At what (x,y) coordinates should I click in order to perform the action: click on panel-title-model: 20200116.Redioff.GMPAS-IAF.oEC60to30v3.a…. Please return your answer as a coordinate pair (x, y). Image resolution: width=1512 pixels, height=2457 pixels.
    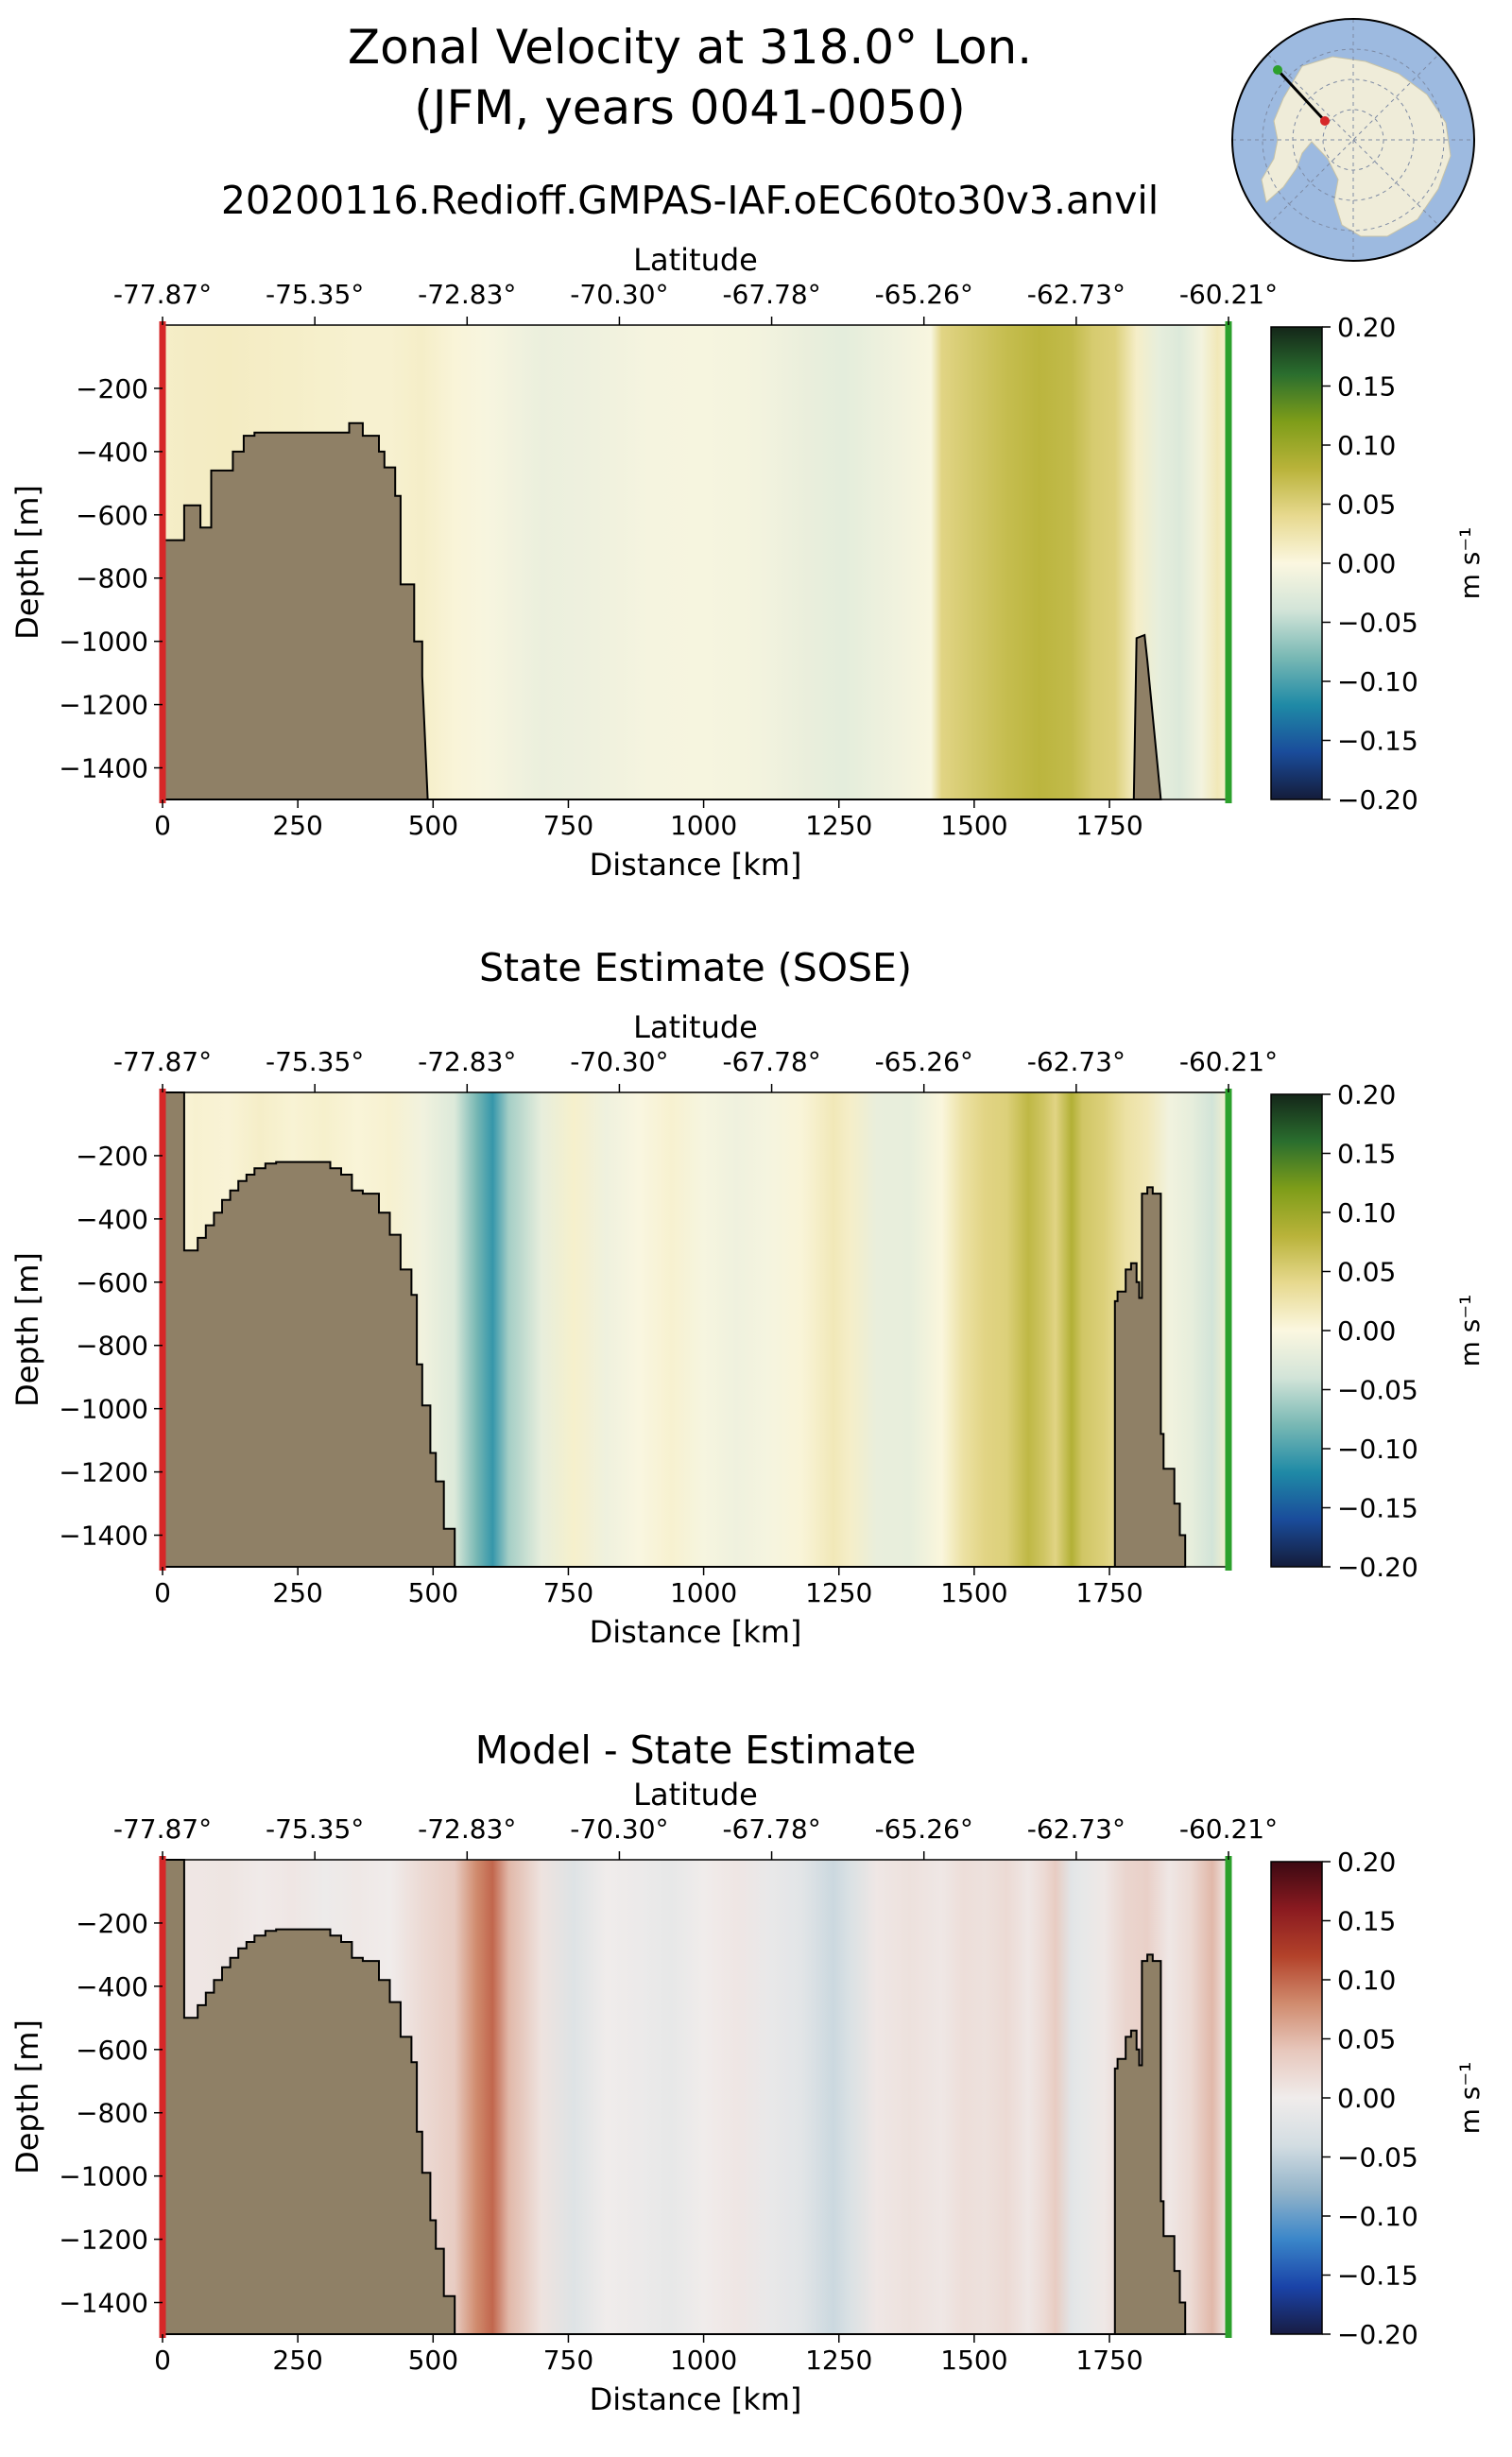
    Looking at the image, I should click on (690, 200).